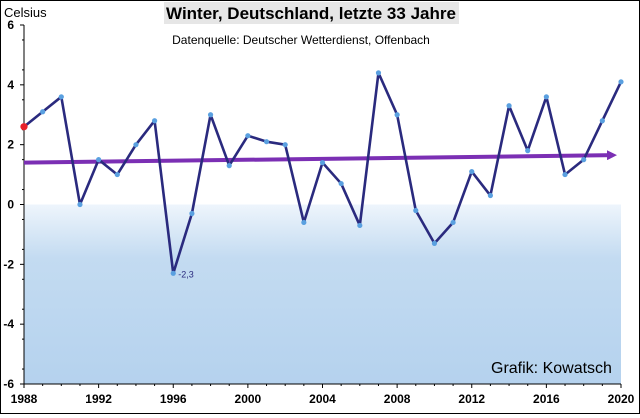 Image resolution: width=640 pixels, height=418 pixels. What do you see at coordinates (320, 157) in the screenshot?
I see `trend-arrow` at bounding box center [320, 157].